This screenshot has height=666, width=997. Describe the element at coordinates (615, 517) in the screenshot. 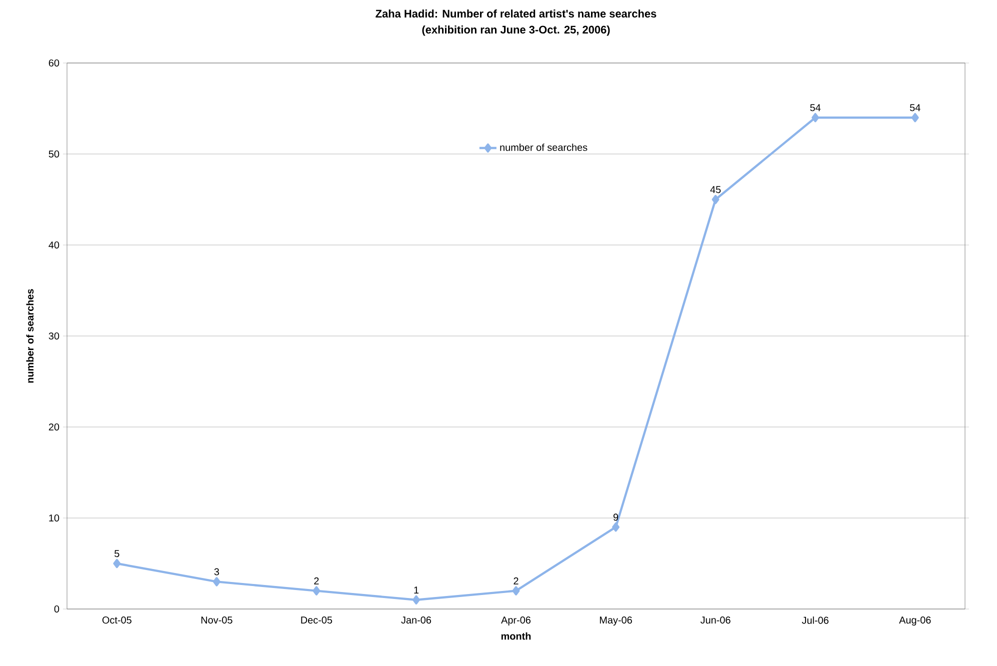

I see `data-label: 9` at that location.